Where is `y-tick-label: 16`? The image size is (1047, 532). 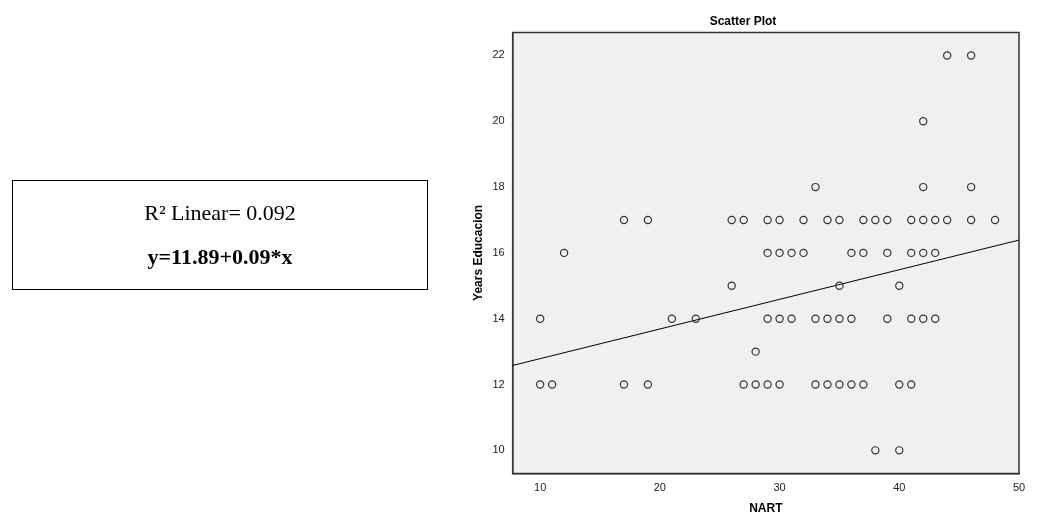 y-tick-label: 16 is located at coordinates (498, 251).